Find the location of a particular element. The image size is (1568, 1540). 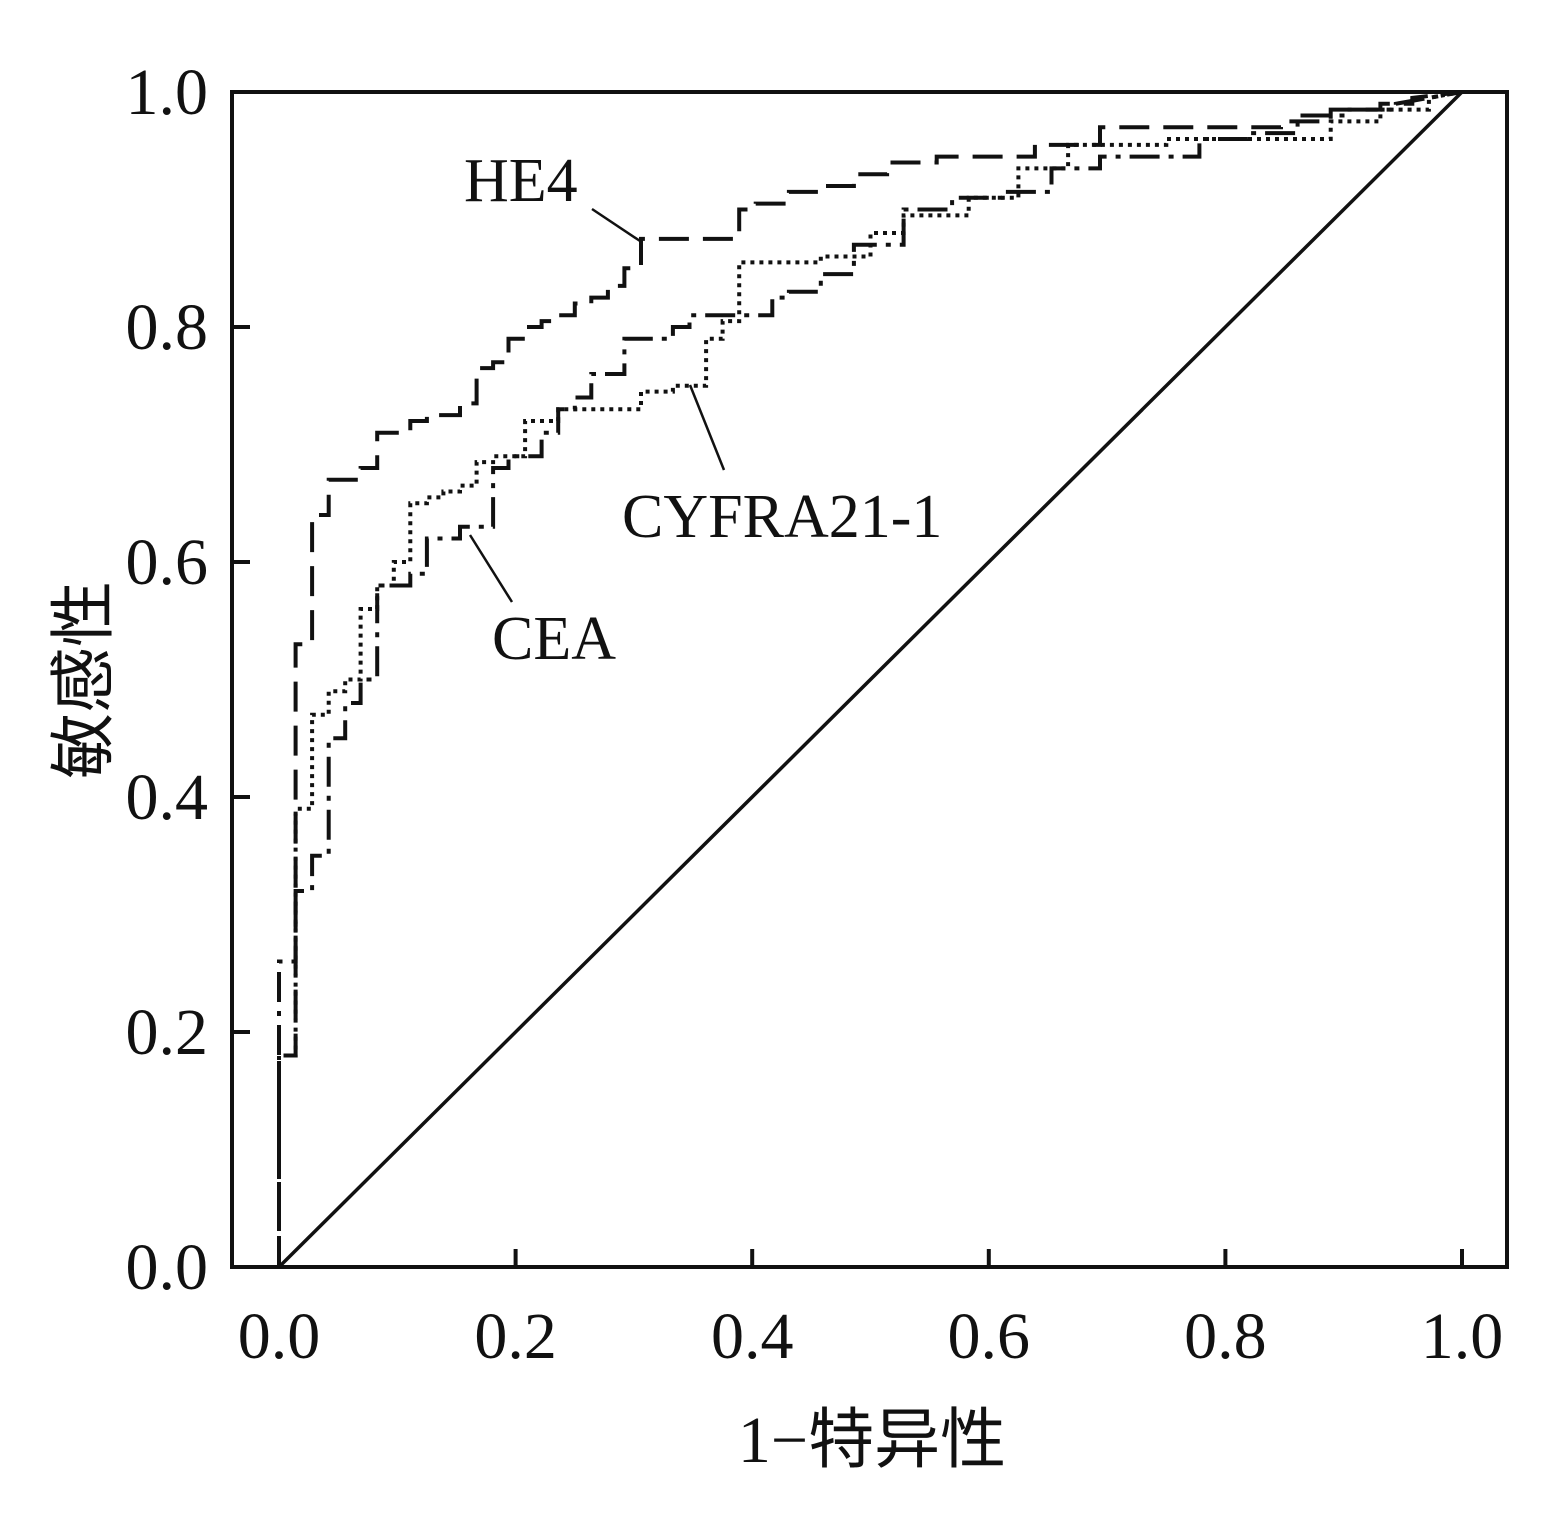

y-tick-label: 0.6 is located at coordinates (167, 562).